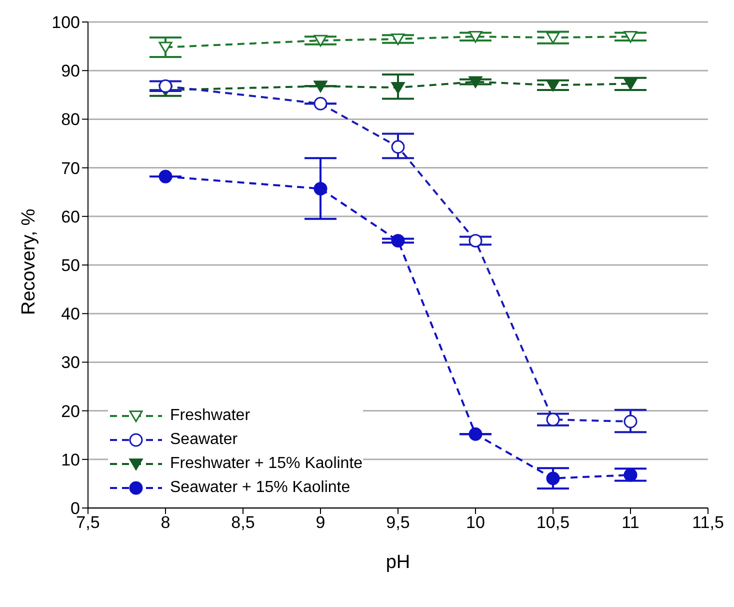  What do you see at coordinates (70, 216) in the screenshot?
I see `y-tick-label: 60` at bounding box center [70, 216].